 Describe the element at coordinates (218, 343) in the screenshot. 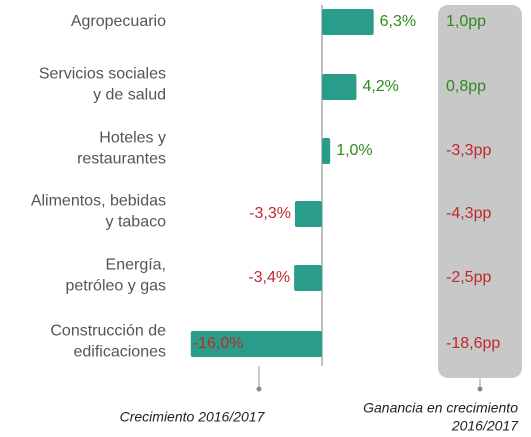

I see `value-label: -16,0%` at that location.